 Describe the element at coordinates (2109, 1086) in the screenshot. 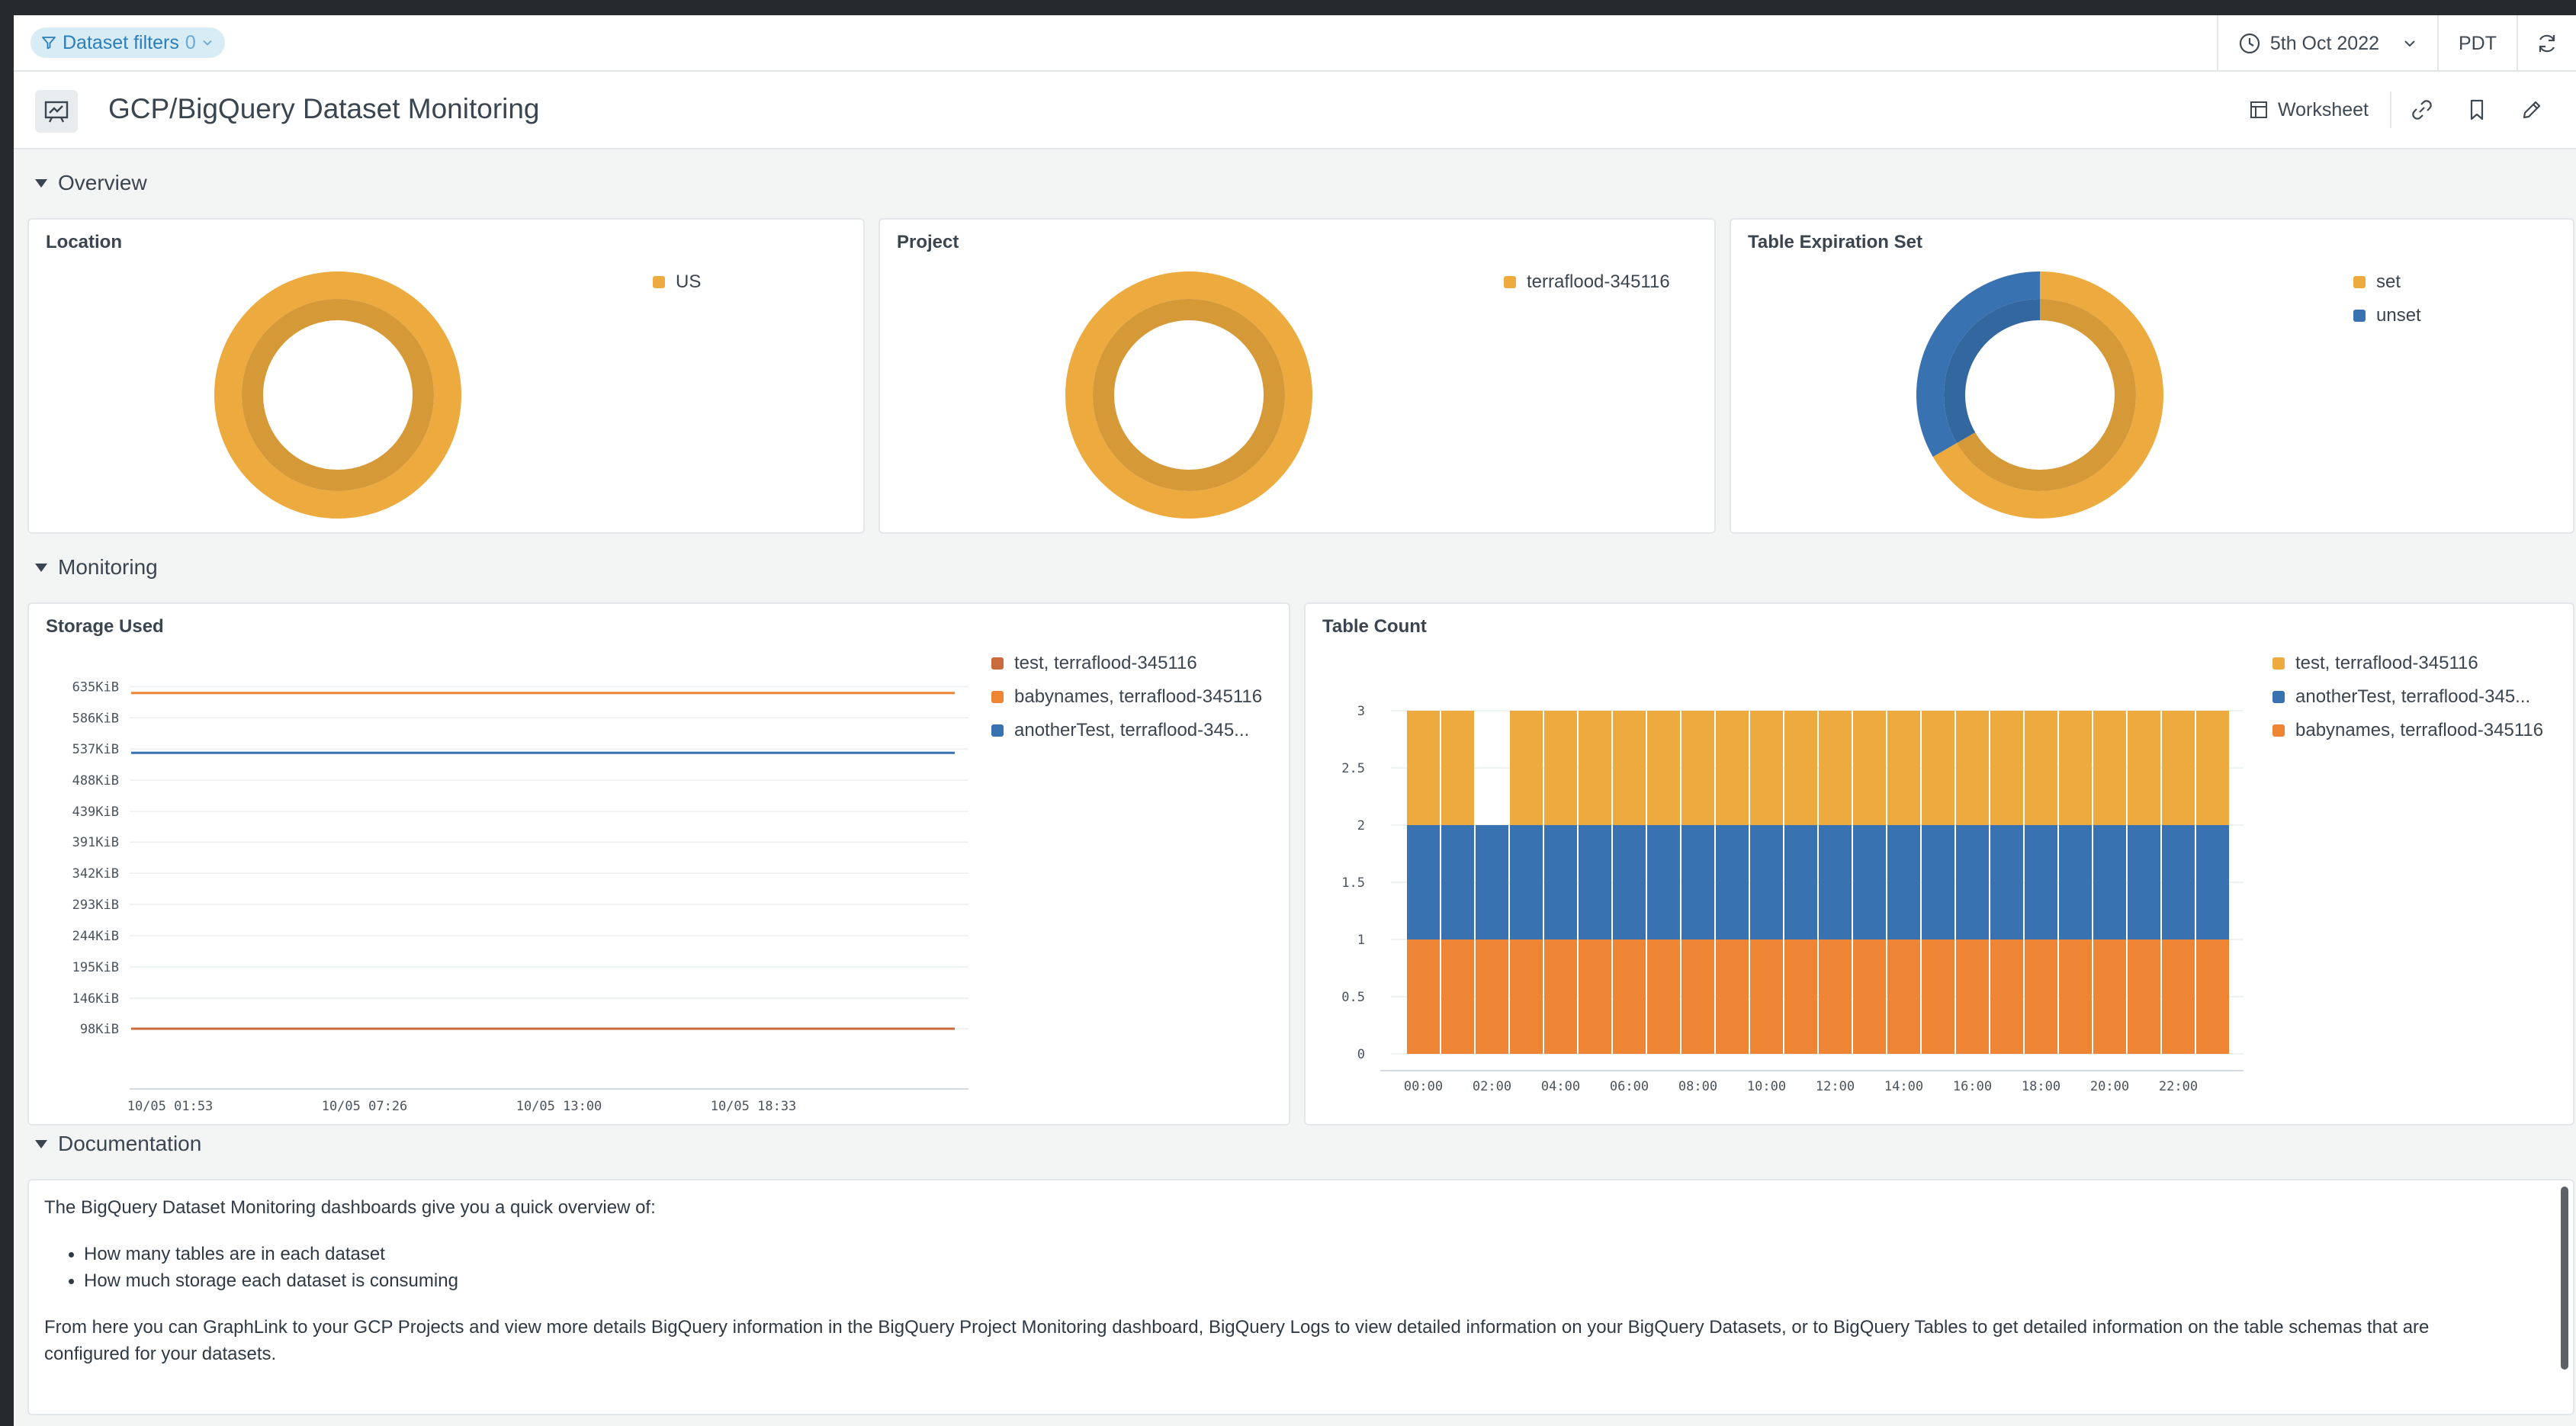

I see `x-tick-label: 20:00` at that location.